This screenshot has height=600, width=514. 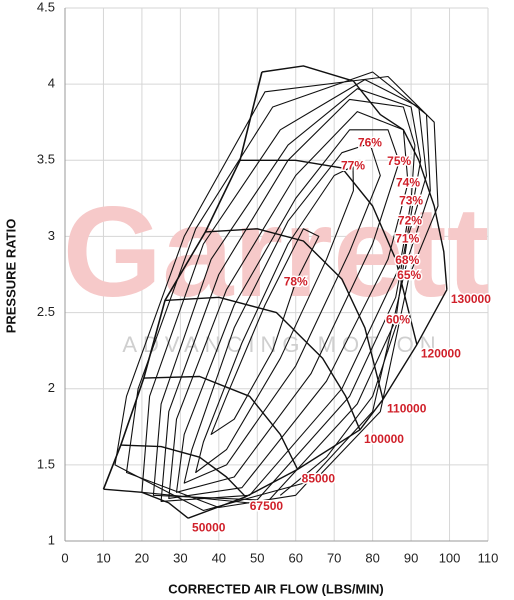 I want to click on x-tick-label: 30, so click(x=180, y=557).